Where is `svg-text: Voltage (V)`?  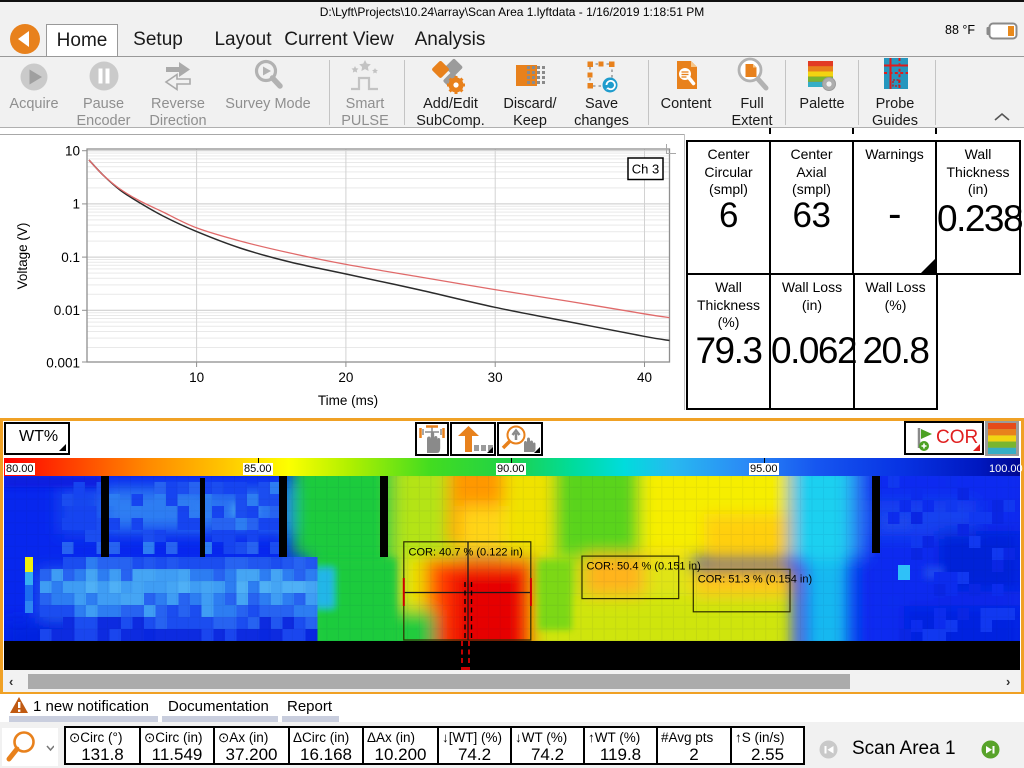 svg-text: Voltage (V) is located at coordinates (22, 256).